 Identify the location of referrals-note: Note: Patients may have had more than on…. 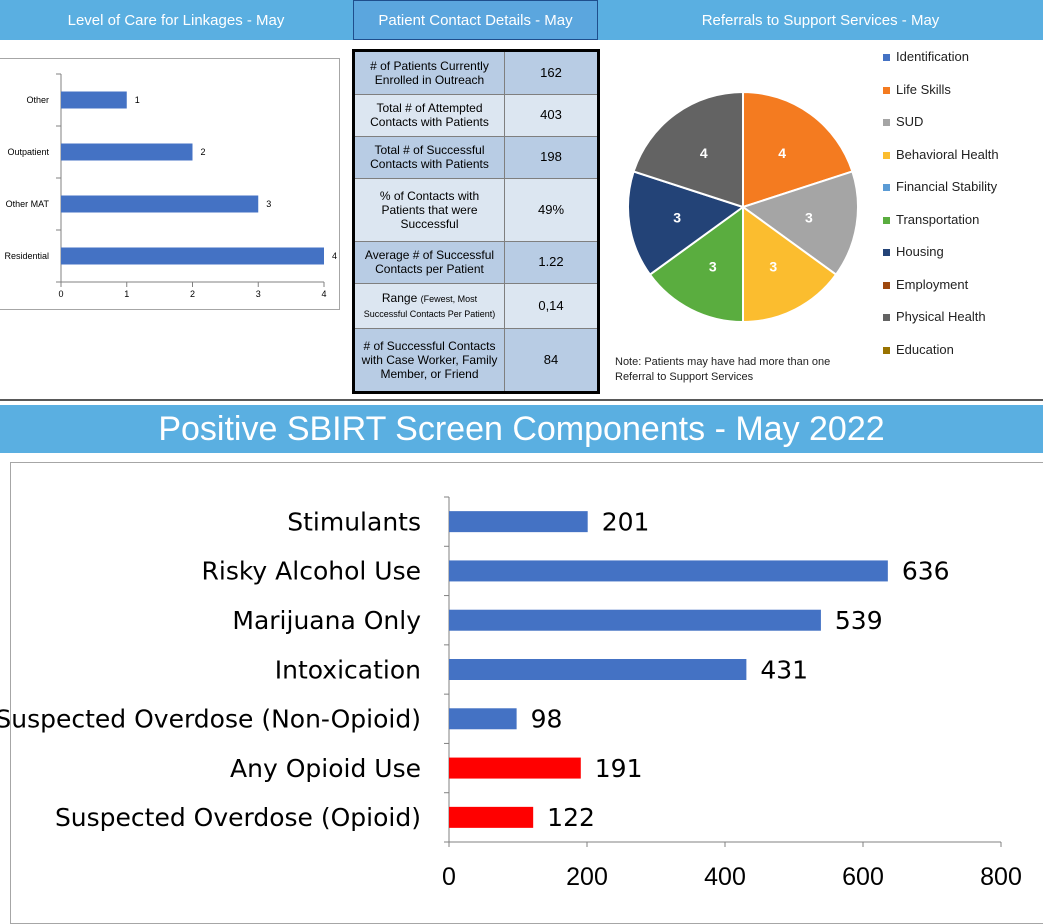
(723, 369).